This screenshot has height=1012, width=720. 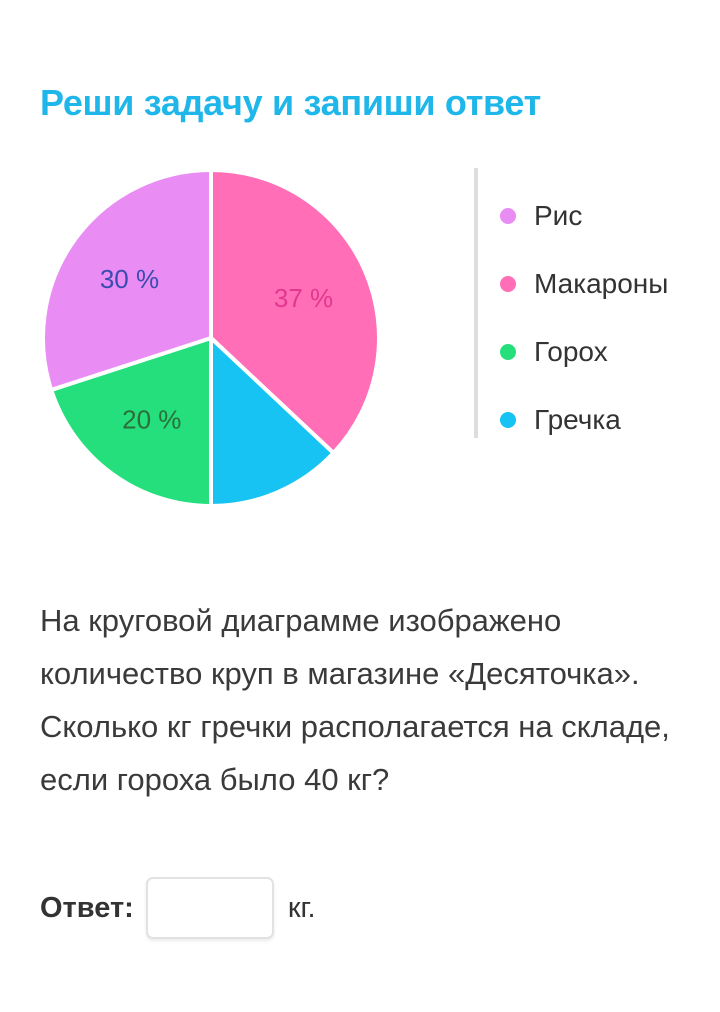 I want to click on pie-slice-label: 20 %, so click(x=151, y=420).